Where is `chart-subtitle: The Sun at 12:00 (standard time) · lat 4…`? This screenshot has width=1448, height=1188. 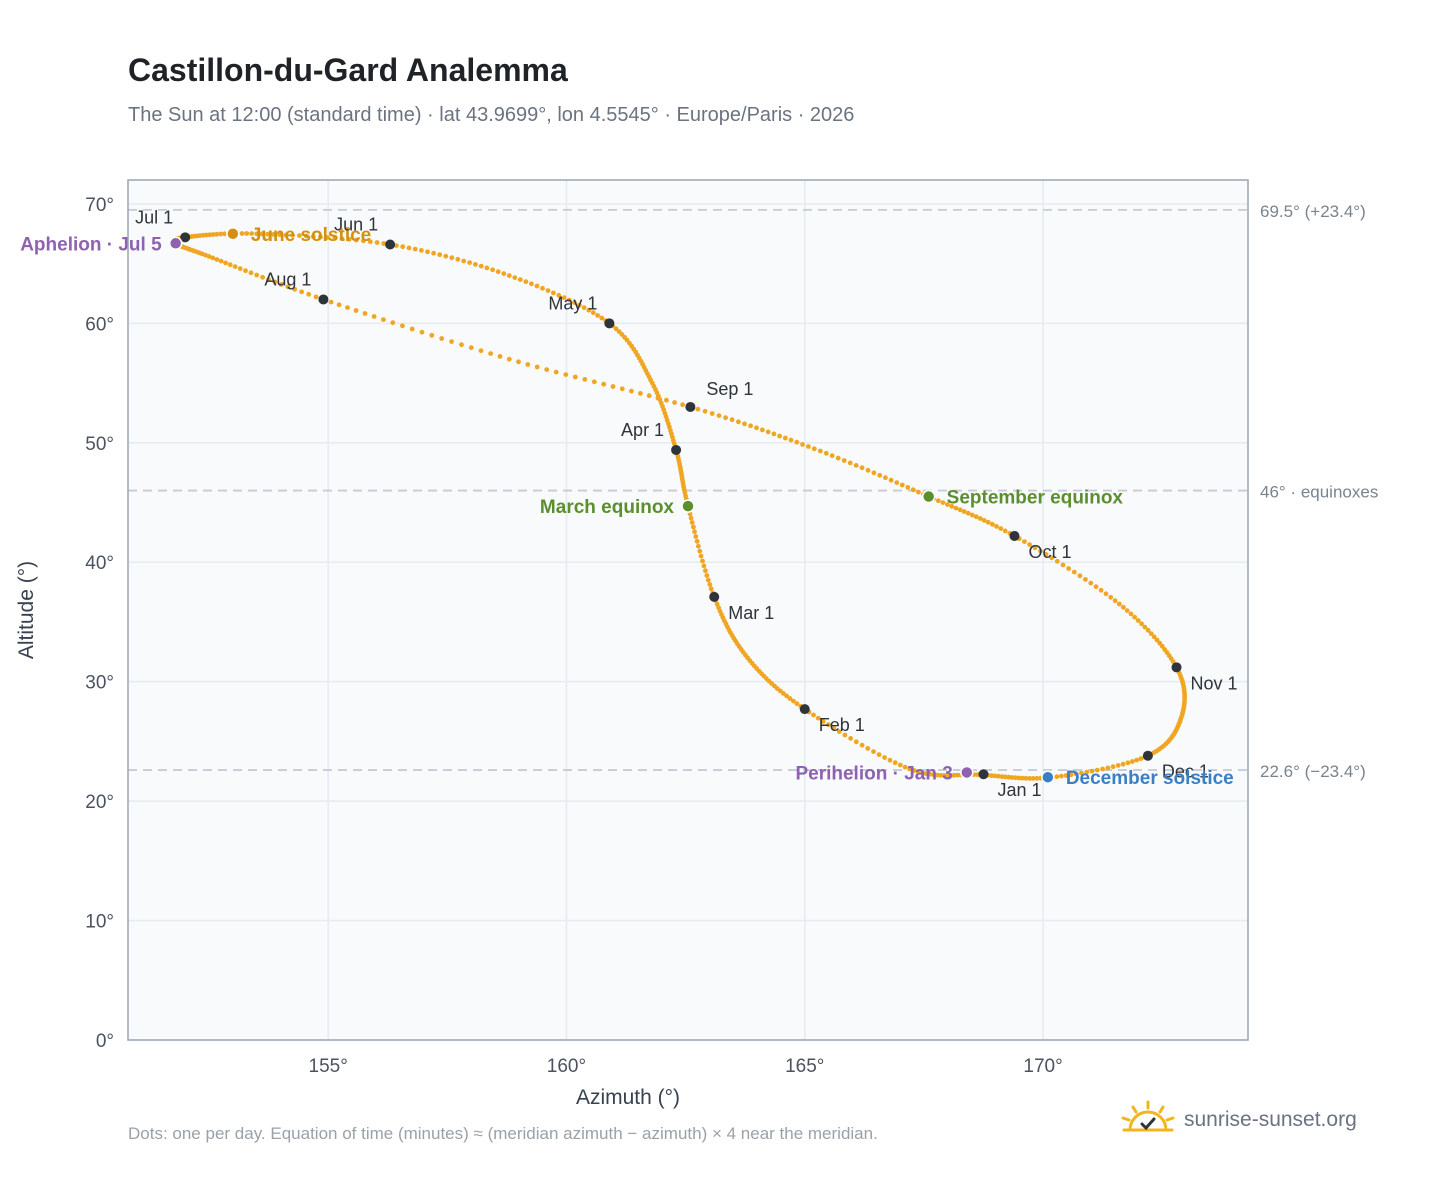
chart-subtitle: The Sun at 12:00 (standard time) · lat 4… is located at coordinates (491, 115).